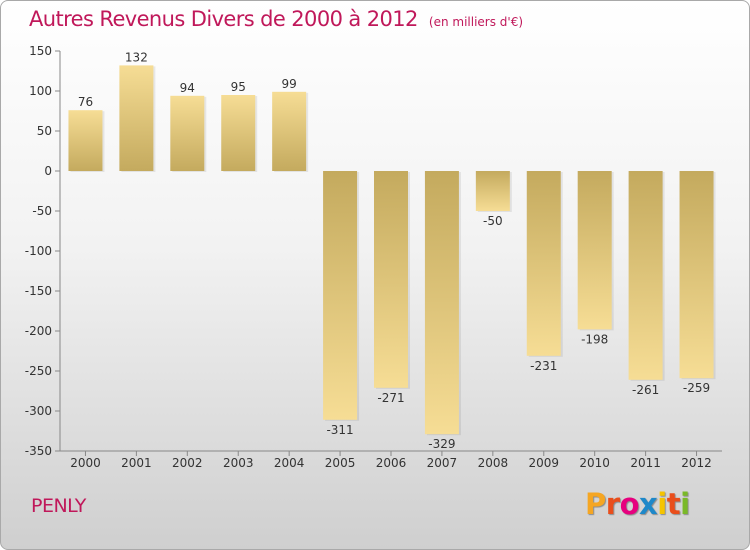 Image resolution: width=750 pixels, height=550 pixels. I want to click on x-tick-label: 2001, so click(136, 463).